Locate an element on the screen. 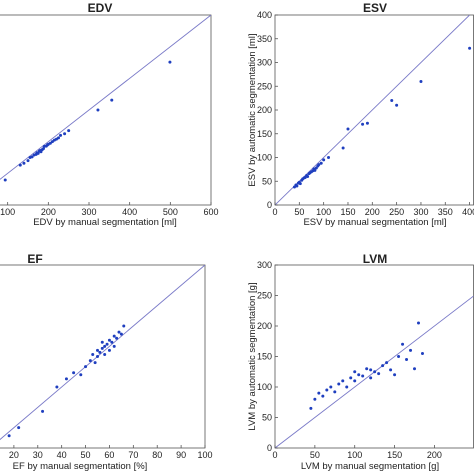 This screenshot has width=474, height=474. y-axis-label: ESV by automatic segmentation [ml] is located at coordinates (252, 109).